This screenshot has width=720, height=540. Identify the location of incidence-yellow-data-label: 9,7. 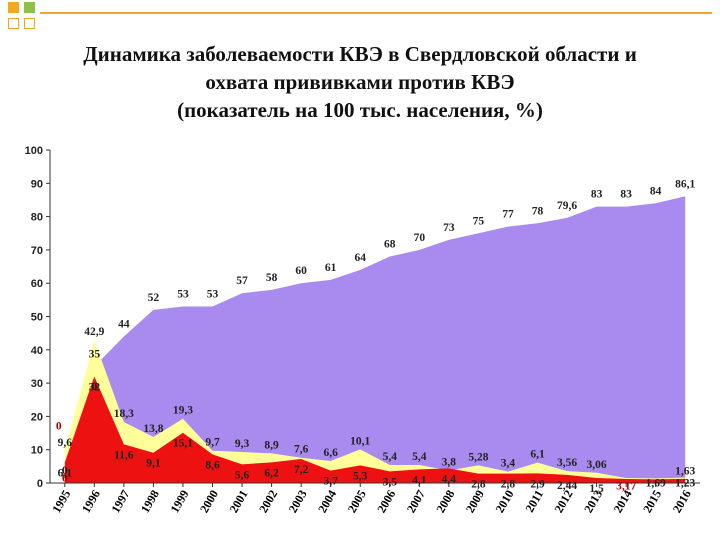
(212, 443).